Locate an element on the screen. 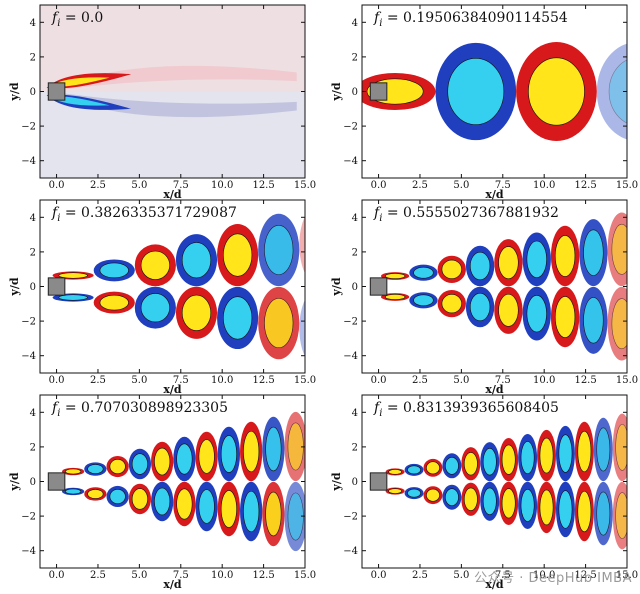 Image resolution: width=640 pixels, height=594 pixels. panel-label: fi = 0.5555027367881932 is located at coordinates (466, 214).